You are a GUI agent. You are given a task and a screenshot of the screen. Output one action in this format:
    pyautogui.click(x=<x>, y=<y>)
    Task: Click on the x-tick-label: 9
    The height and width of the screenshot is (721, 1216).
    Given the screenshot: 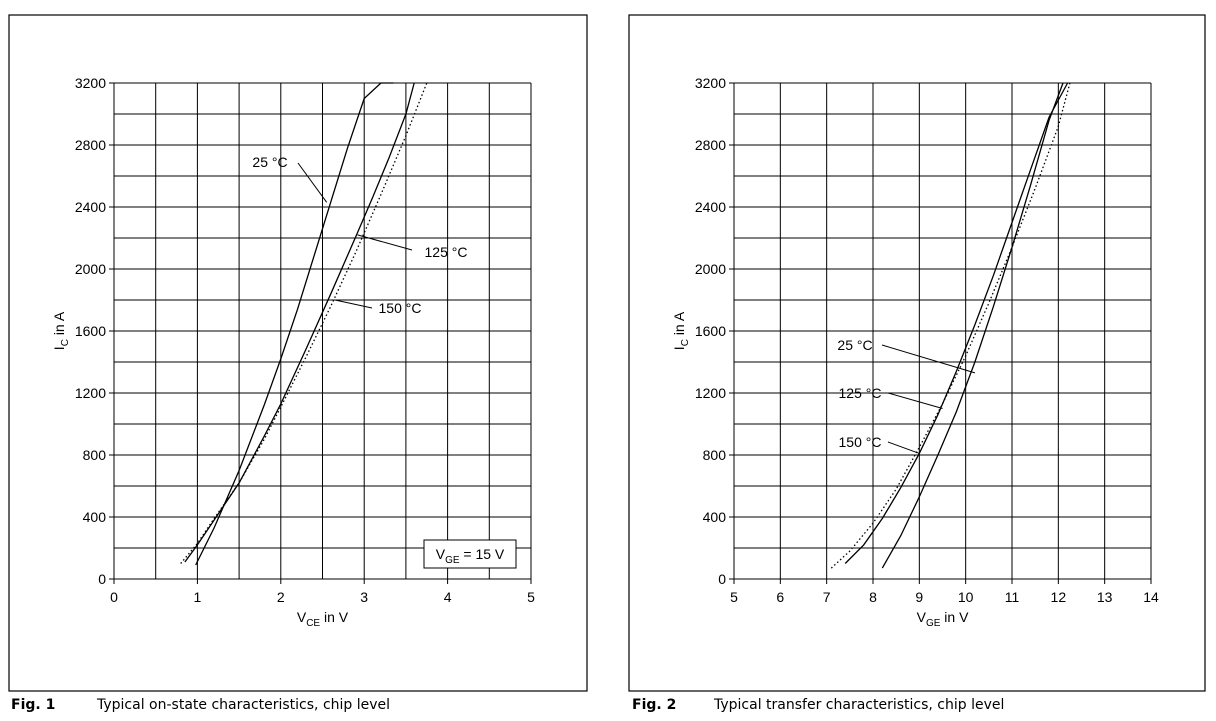 What is the action you would take?
    pyautogui.click(x=919, y=597)
    